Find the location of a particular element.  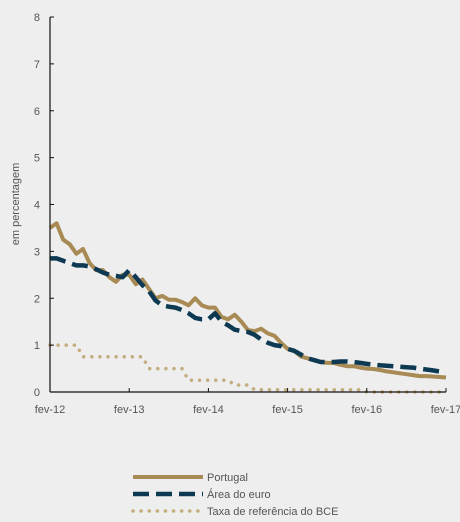

y-axis-title: em percentagem is located at coordinates (16, 204).